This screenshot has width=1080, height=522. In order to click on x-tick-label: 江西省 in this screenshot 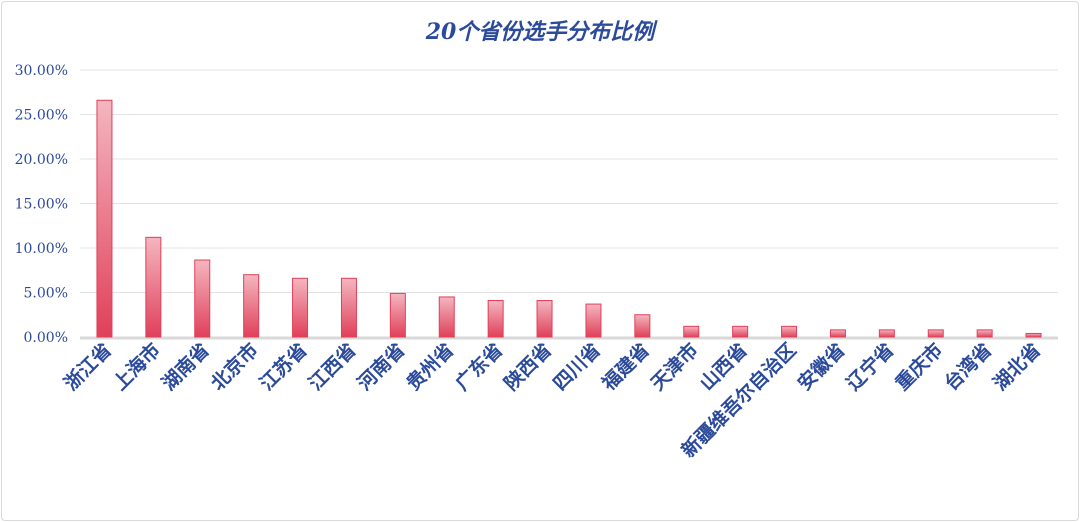, I will do `click(333, 367)`.